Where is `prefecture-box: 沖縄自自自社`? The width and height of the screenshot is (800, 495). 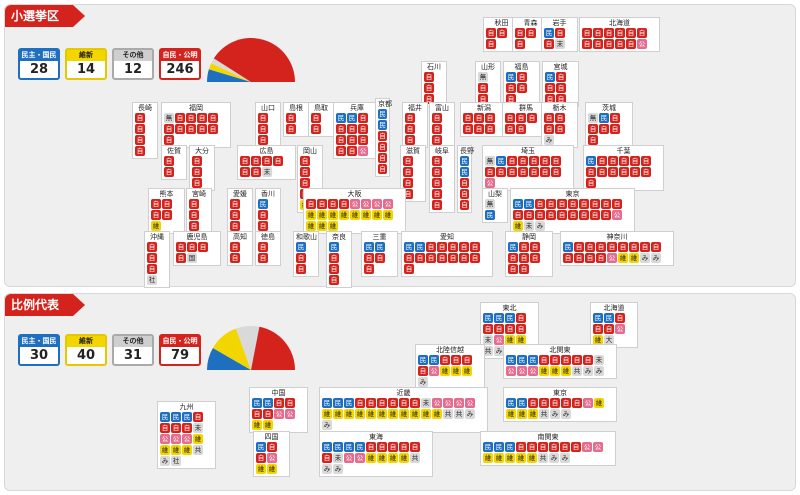 prefecture-box: 沖縄自自自社 is located at coordinates (157, 259).